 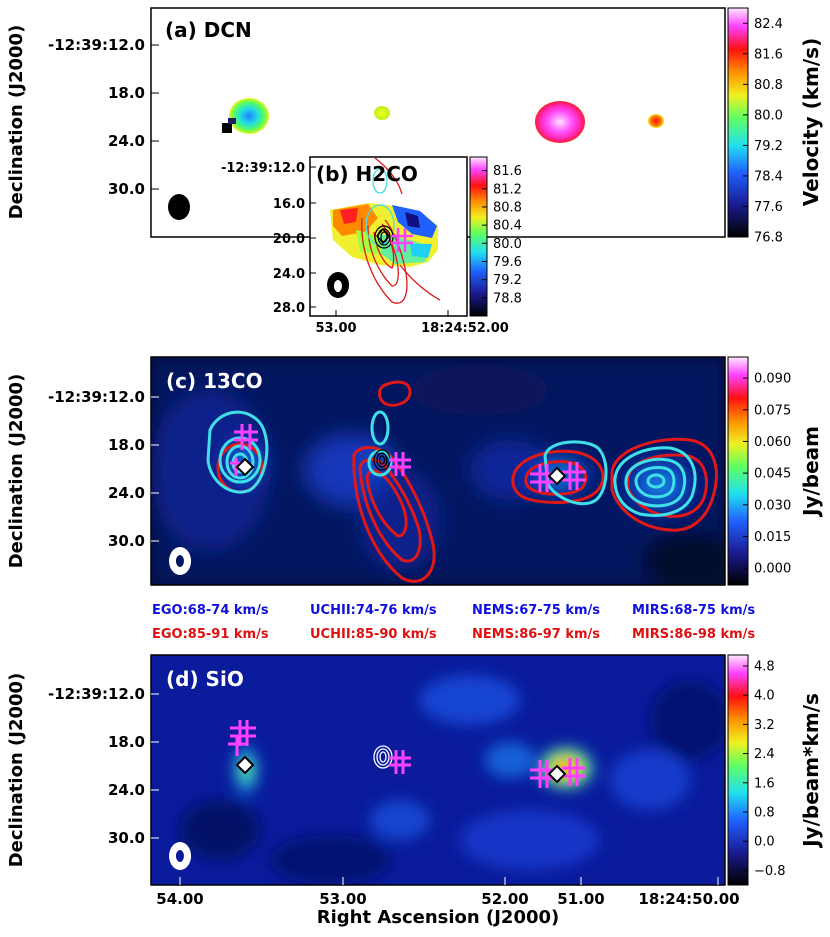 I want to click on panel-c-beam, so click(x=180, y=561).